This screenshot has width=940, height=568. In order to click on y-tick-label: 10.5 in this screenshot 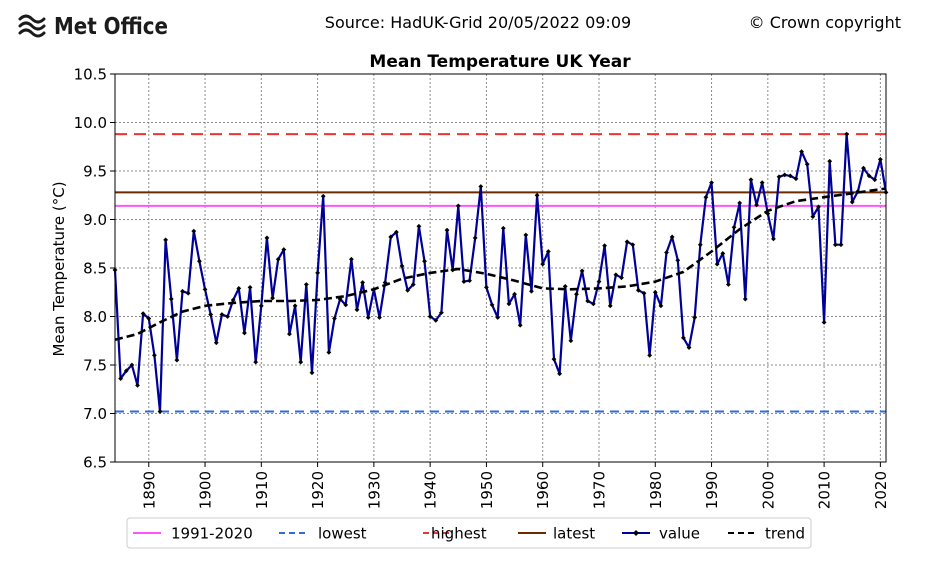, I will do `click(90, 75)`.